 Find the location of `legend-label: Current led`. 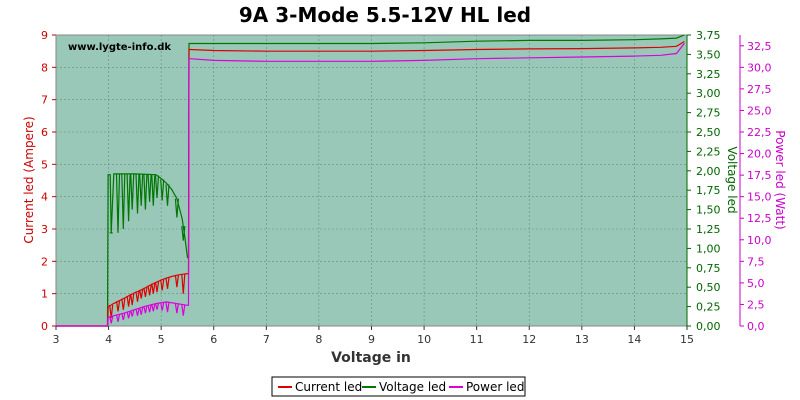

legend-label: Current led is located at coordinates (328, 387).